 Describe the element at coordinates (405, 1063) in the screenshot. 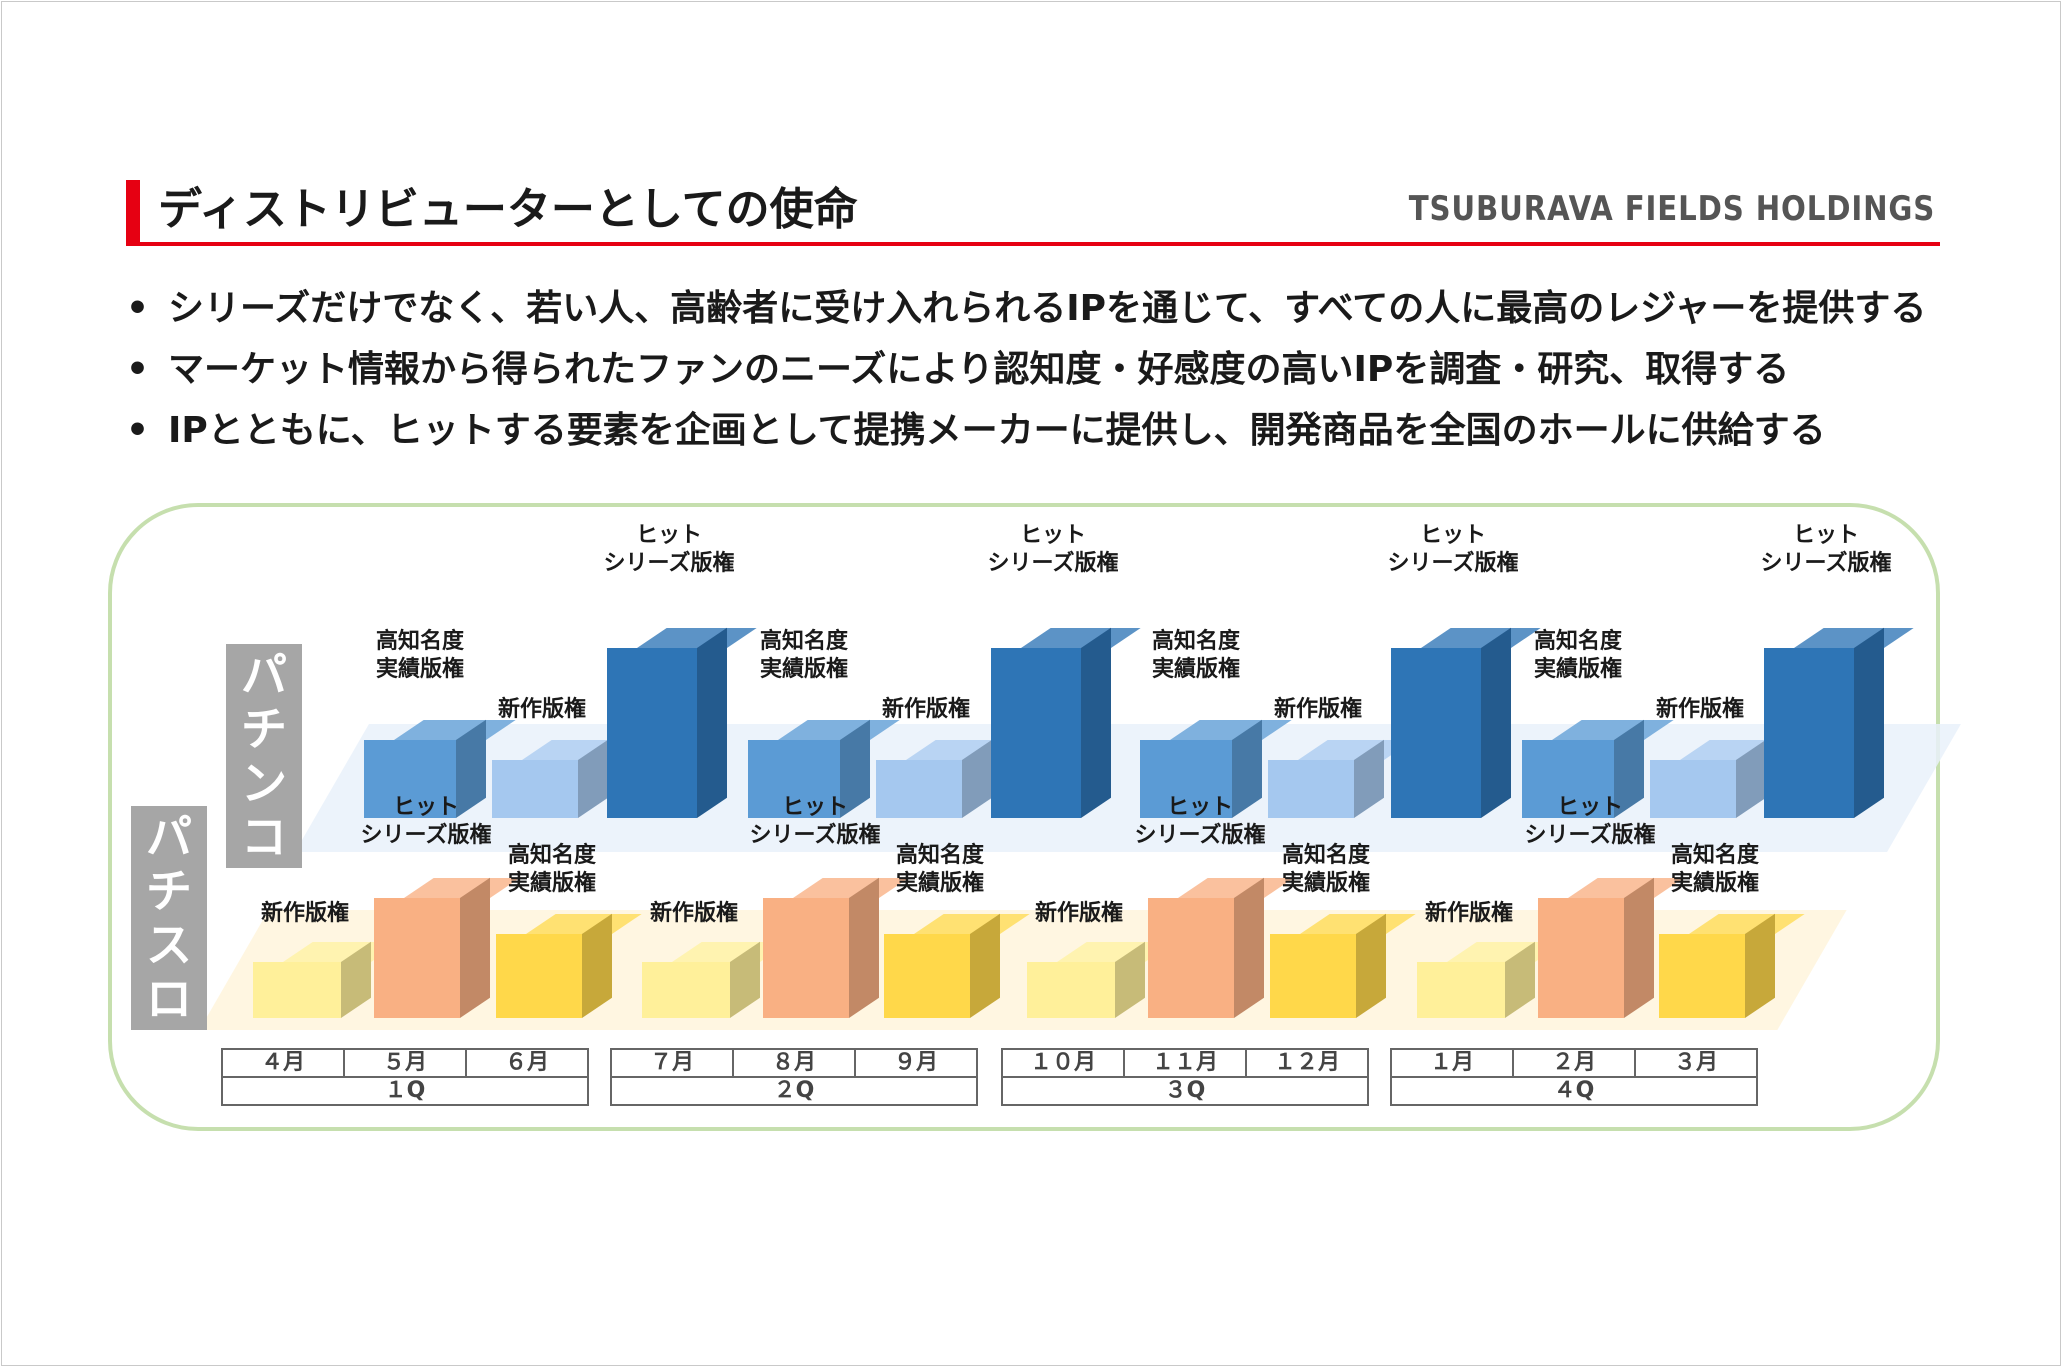

I see `month-cell: ５月` at that location.